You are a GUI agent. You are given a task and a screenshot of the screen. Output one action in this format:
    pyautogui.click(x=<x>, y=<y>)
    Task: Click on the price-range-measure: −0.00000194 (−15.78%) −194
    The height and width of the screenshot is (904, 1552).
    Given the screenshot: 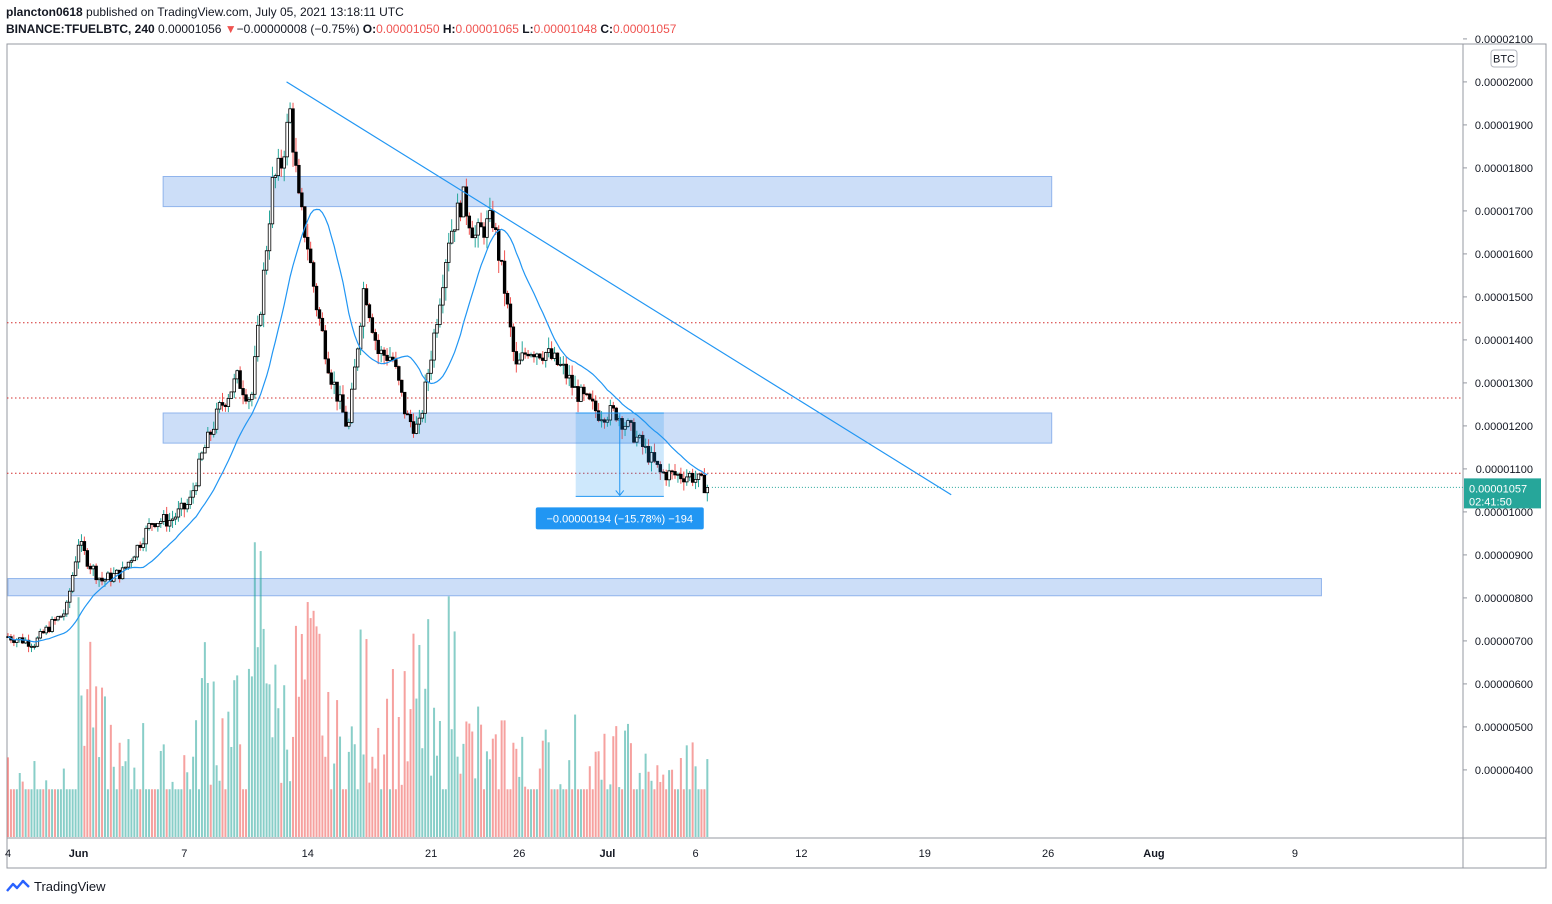 What is the action you would take?
    pyautogui.click(x=619, y=471)
    